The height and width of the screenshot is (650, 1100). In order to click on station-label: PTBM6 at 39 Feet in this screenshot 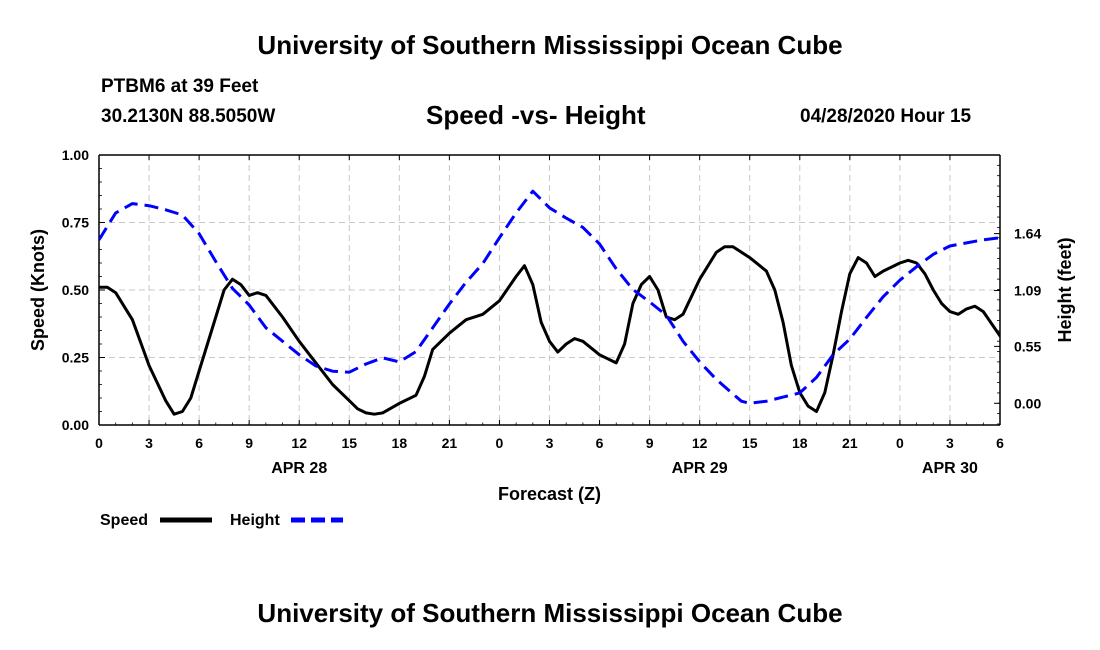, I will do `click(180, 86)`.